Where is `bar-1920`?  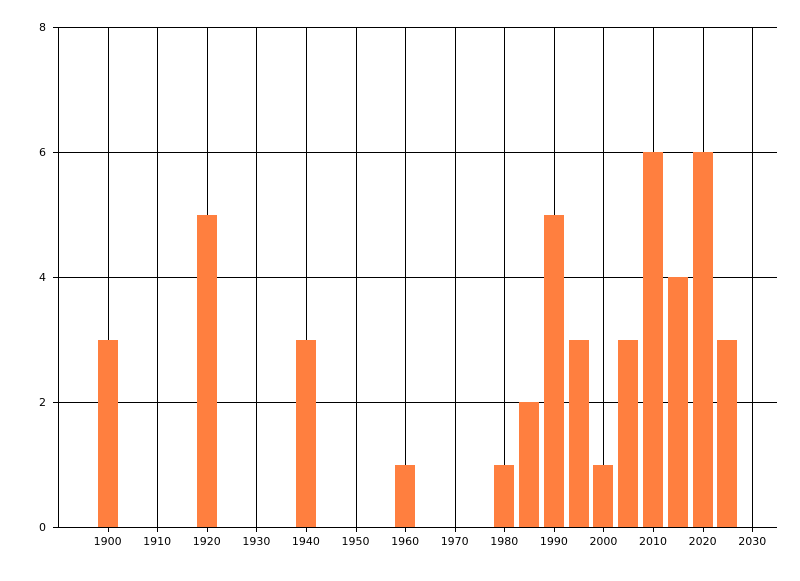 bar-1920 is located at coordinates (207, 371).